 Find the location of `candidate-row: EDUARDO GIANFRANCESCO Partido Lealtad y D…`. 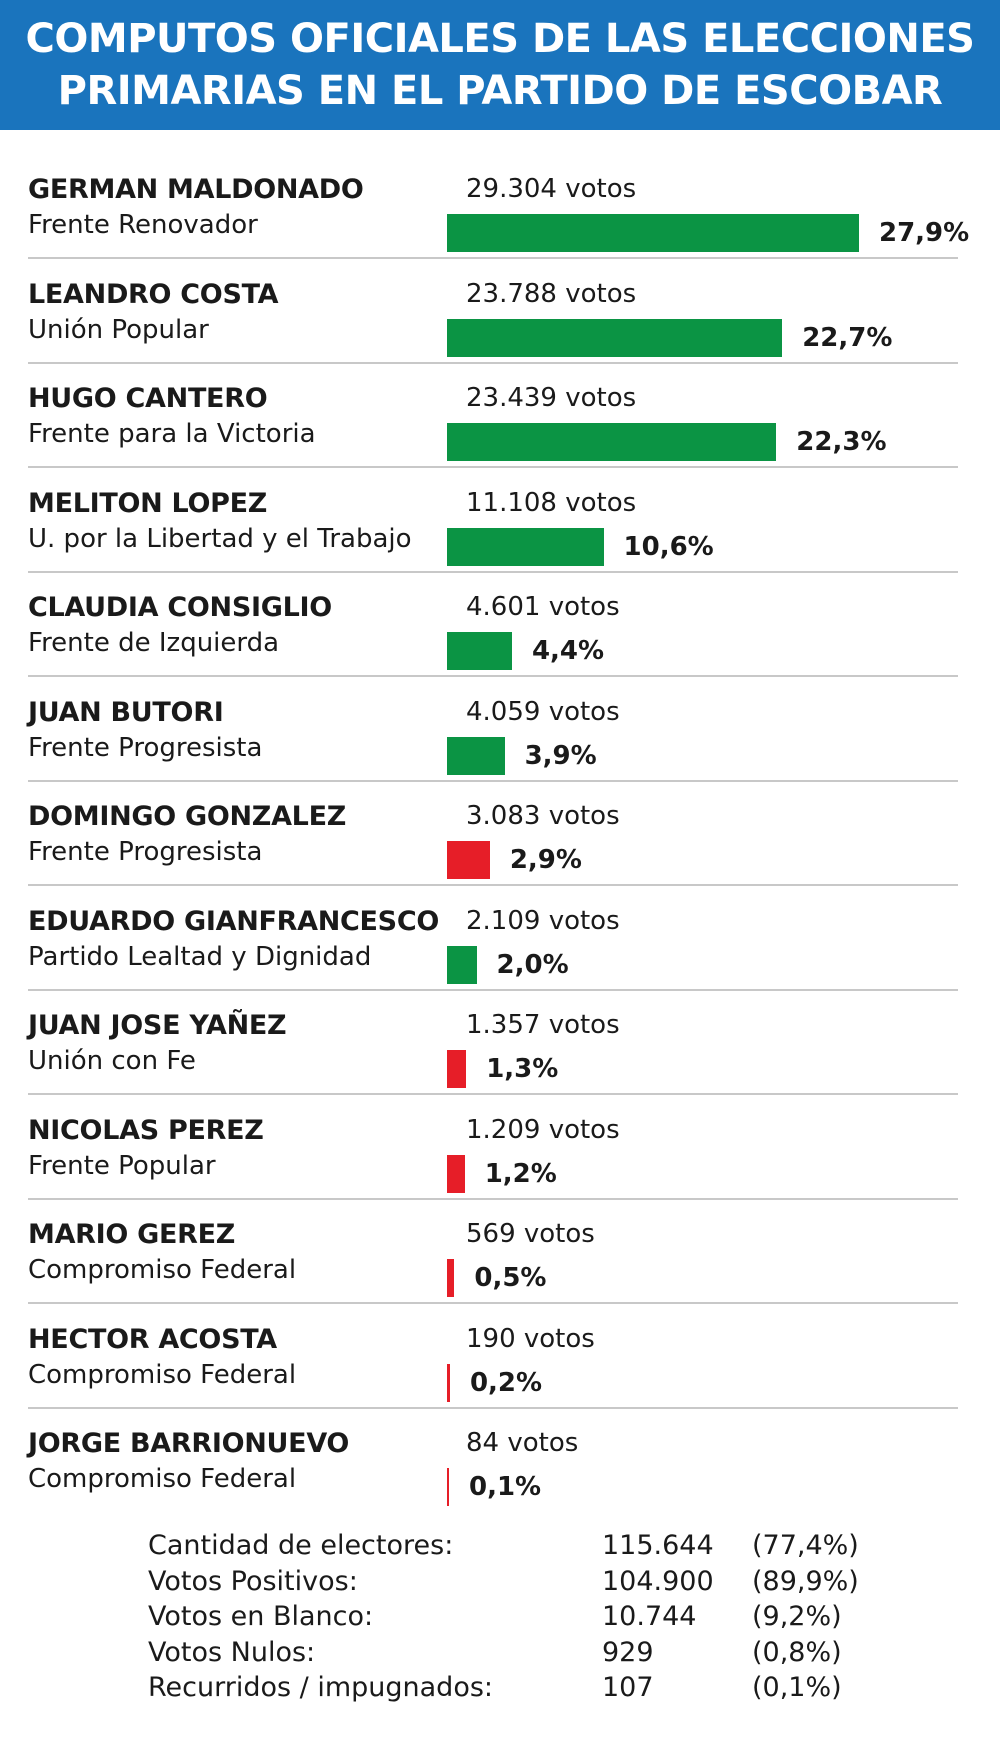

candidate-row: EDUARDO GIANFRANCESCO Partido Lealtad y D… is located at coordinates (500, 944).